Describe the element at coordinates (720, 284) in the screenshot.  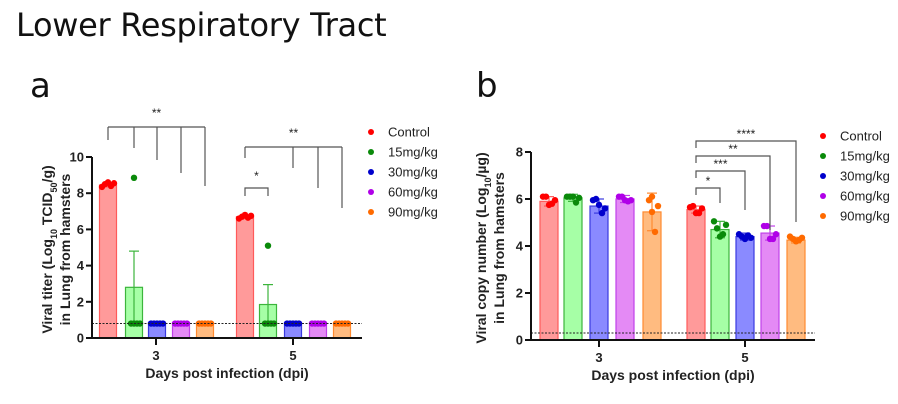
I see `bar-b-15mg/kg-day5` at that location.